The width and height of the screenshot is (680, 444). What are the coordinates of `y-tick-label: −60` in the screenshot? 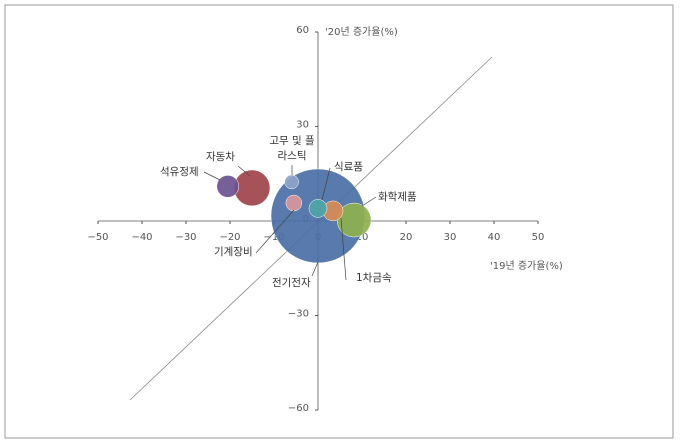 It's located at (298, 408).